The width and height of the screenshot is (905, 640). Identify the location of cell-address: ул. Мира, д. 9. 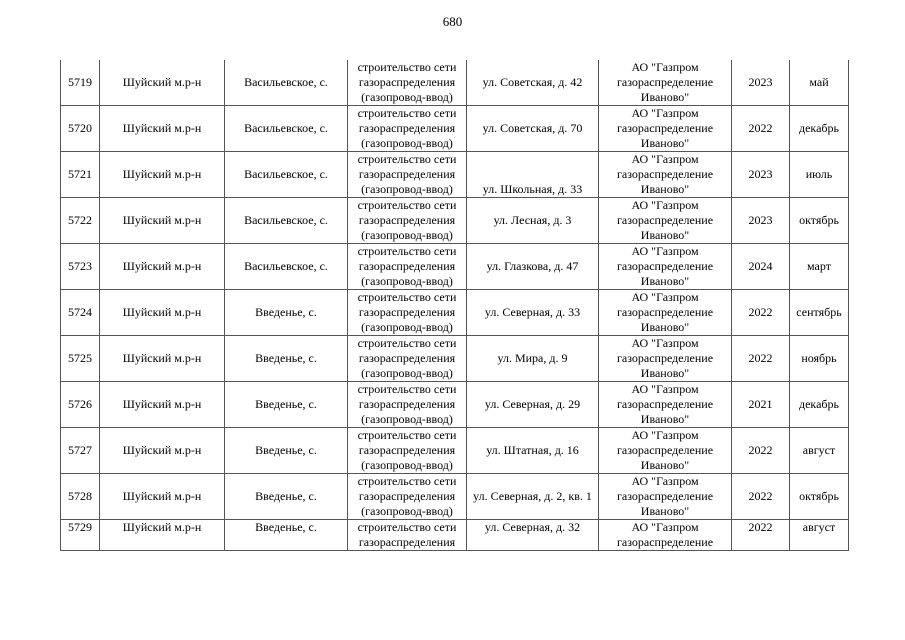
(532, 358).